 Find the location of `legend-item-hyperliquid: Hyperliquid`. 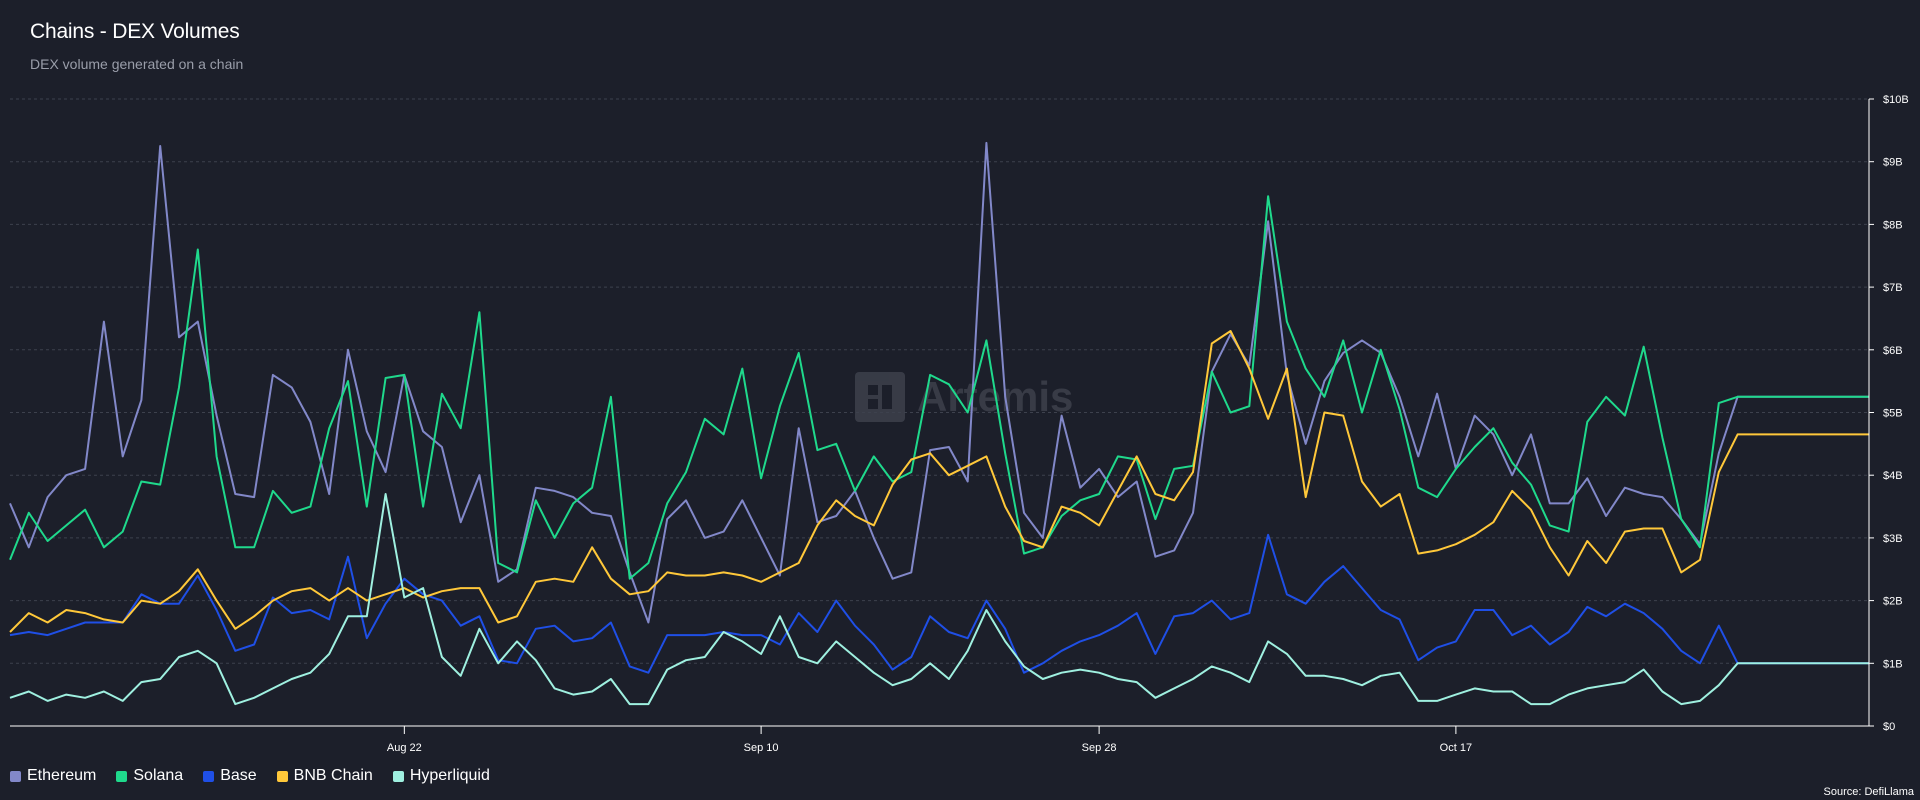

legend-item-hyperliquid: Hyperliquid is located at coordinates (441, 776).